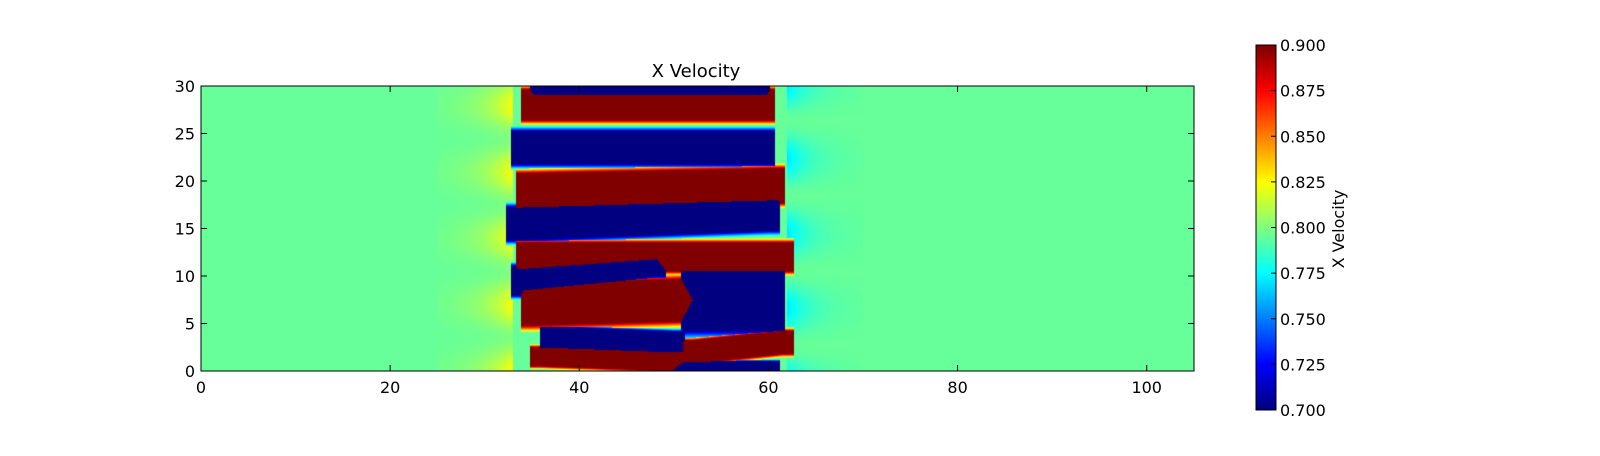  I want to click on colorbar-tick-label: 0.800, so click(1303, 228).